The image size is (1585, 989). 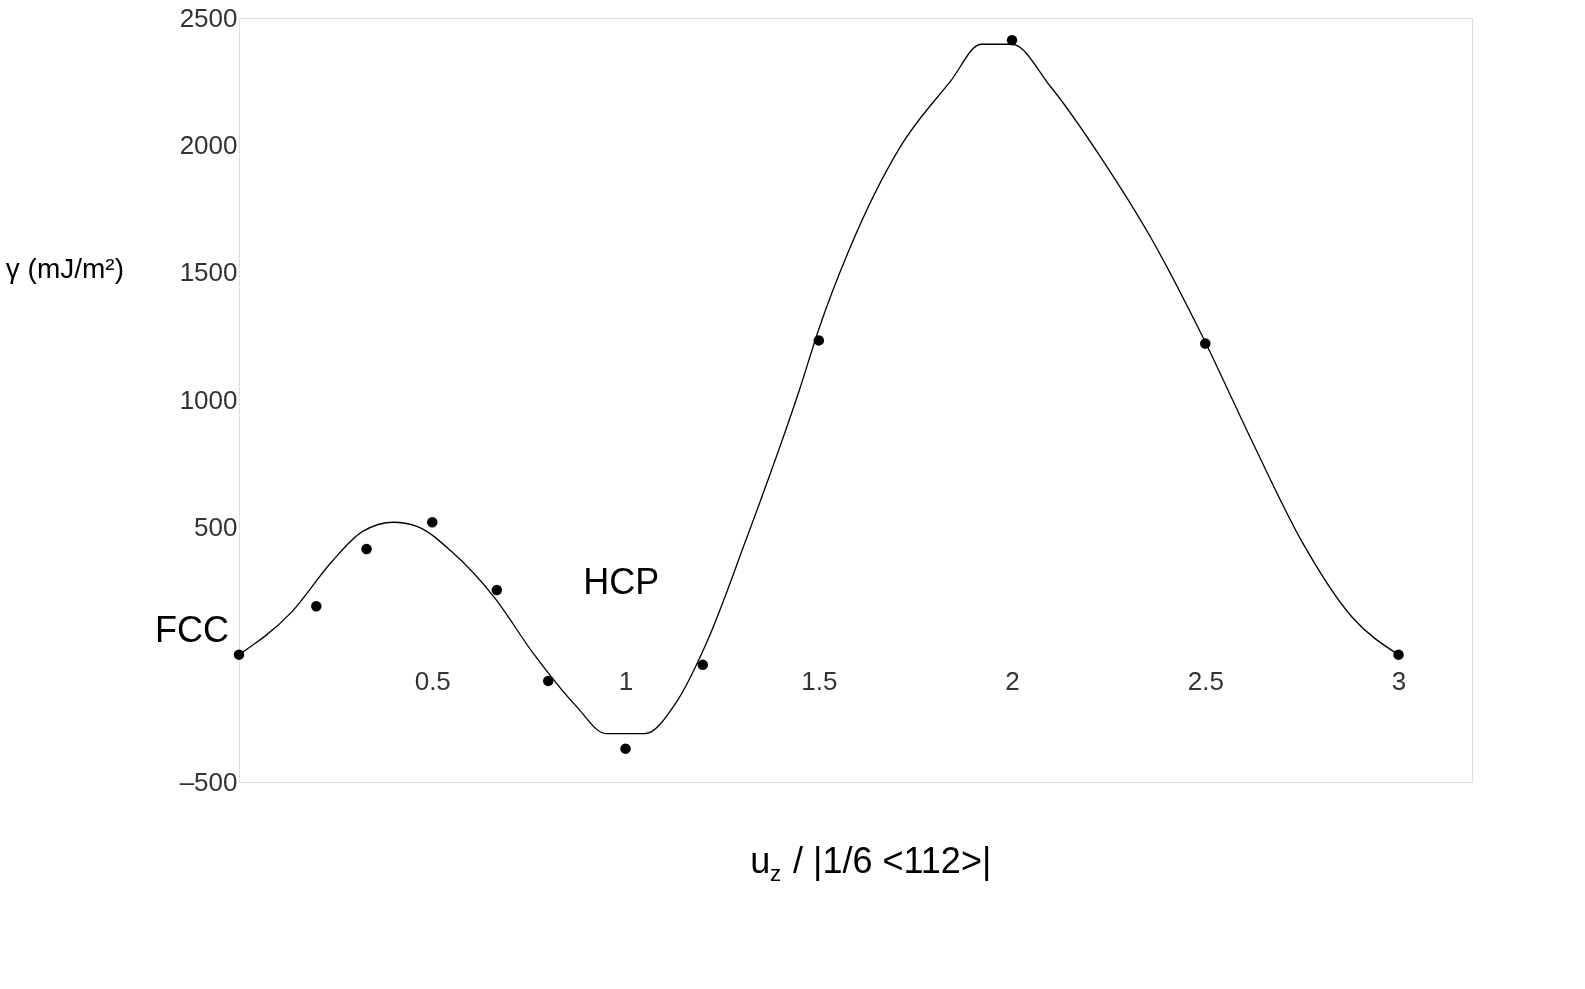 What do you see at coordinates (1399, 681) in the screenshot?
I see `x-tick-label: 3` at bounding box center [1399, 681].